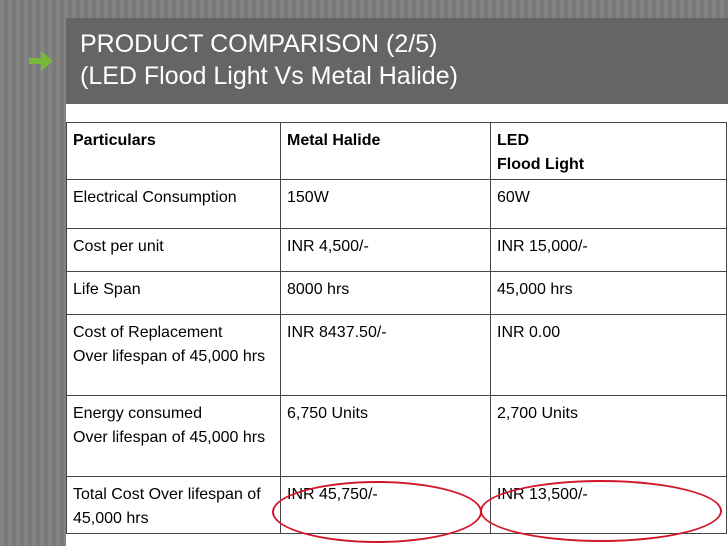  I want to click on cell-metal-halide: 150W, so click(385, 204).